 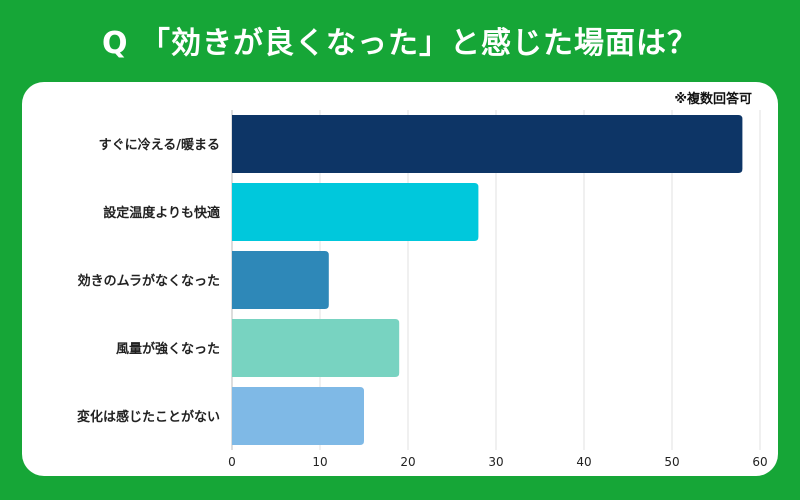 I want to click on category-label: 変化は感じたことがない, so click(x=148, y=417).